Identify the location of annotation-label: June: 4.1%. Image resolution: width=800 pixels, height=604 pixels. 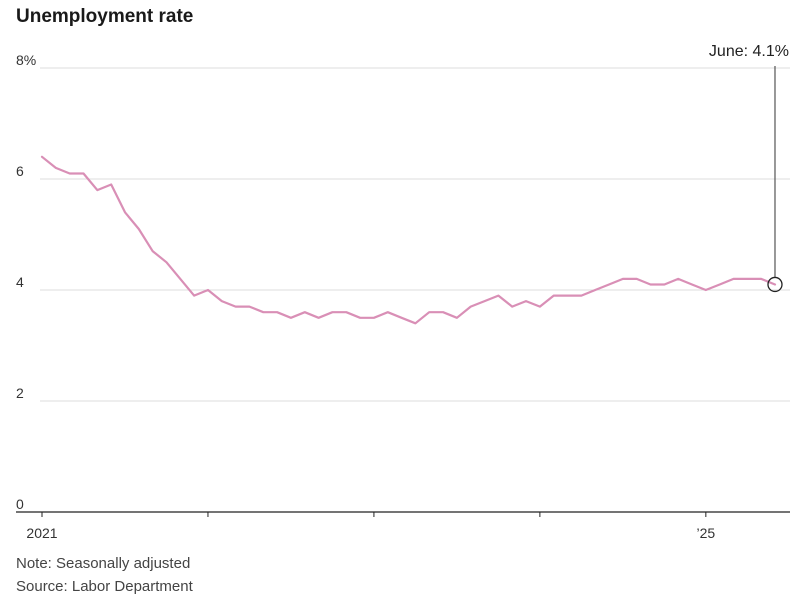
(749, 51).